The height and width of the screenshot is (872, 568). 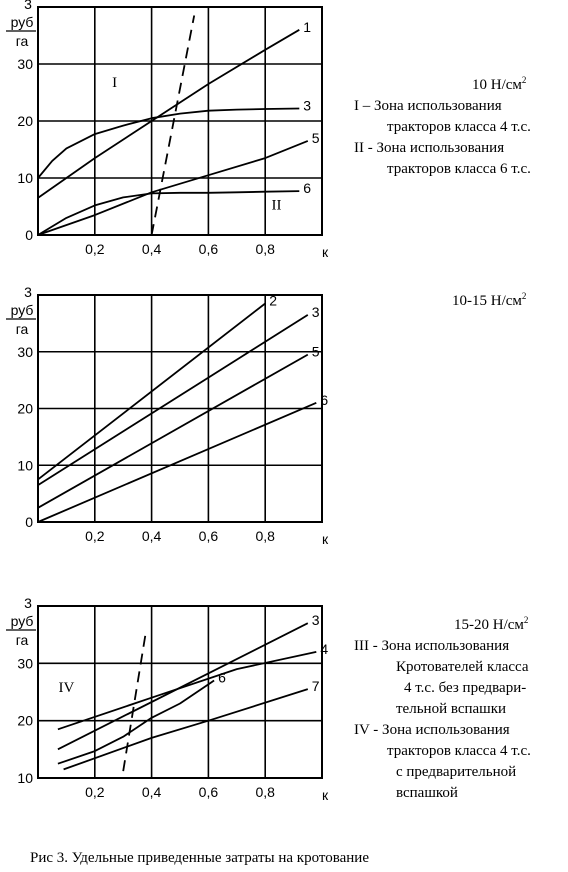 I want to click on zone-description-I-cont: тракторов класса 4 т.с., so click(x=459, y=127).